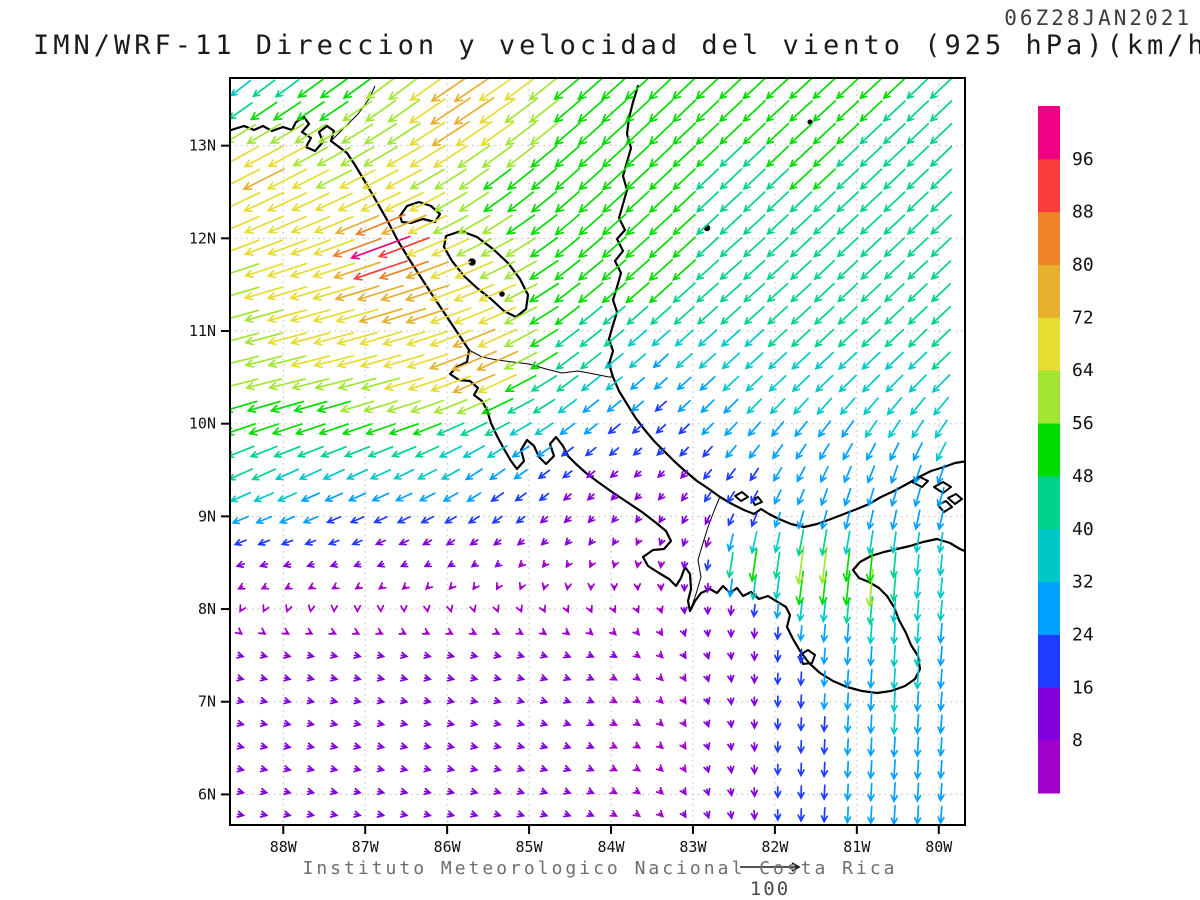  Describe the element at coordinates (366, 847) in the screenshot. I see `lon-tick-label: 87W` at that location.